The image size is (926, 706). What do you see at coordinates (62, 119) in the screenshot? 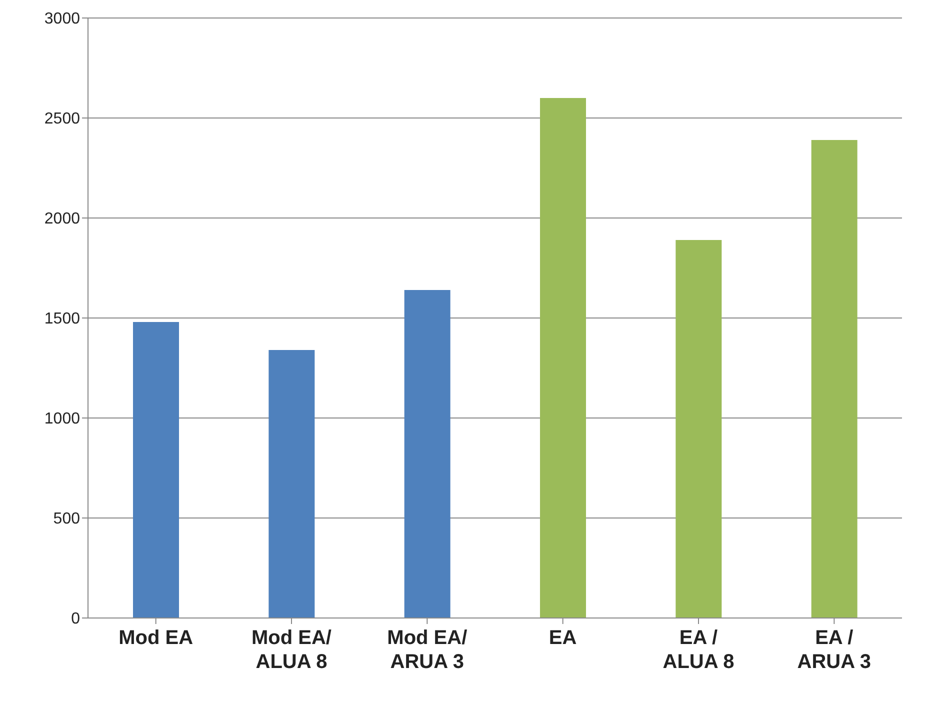
I see `y-tick-label: 2500` at bounding box center [62, 119].